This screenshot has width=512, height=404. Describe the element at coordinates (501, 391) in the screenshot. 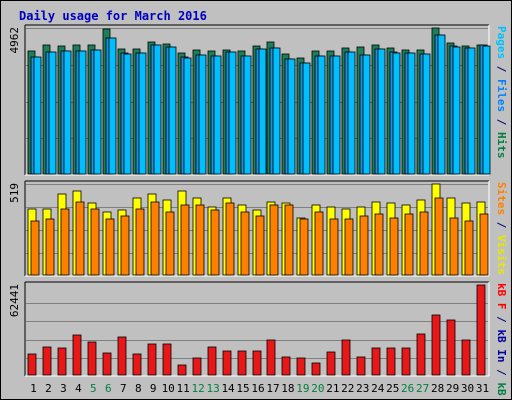

I see `legend-segment: kB Out` at that location.